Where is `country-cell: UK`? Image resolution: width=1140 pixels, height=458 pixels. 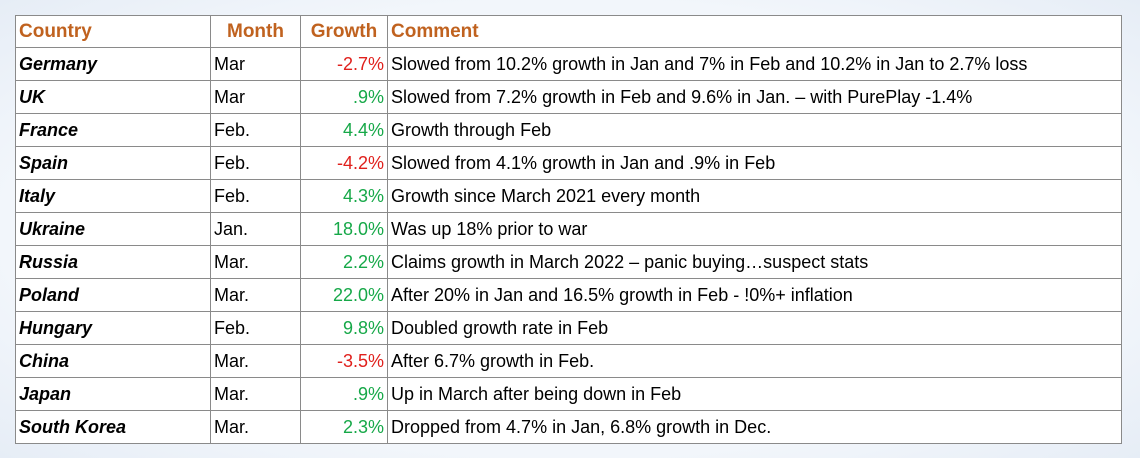
country-cell: UK is located at coordinates (113, 97).